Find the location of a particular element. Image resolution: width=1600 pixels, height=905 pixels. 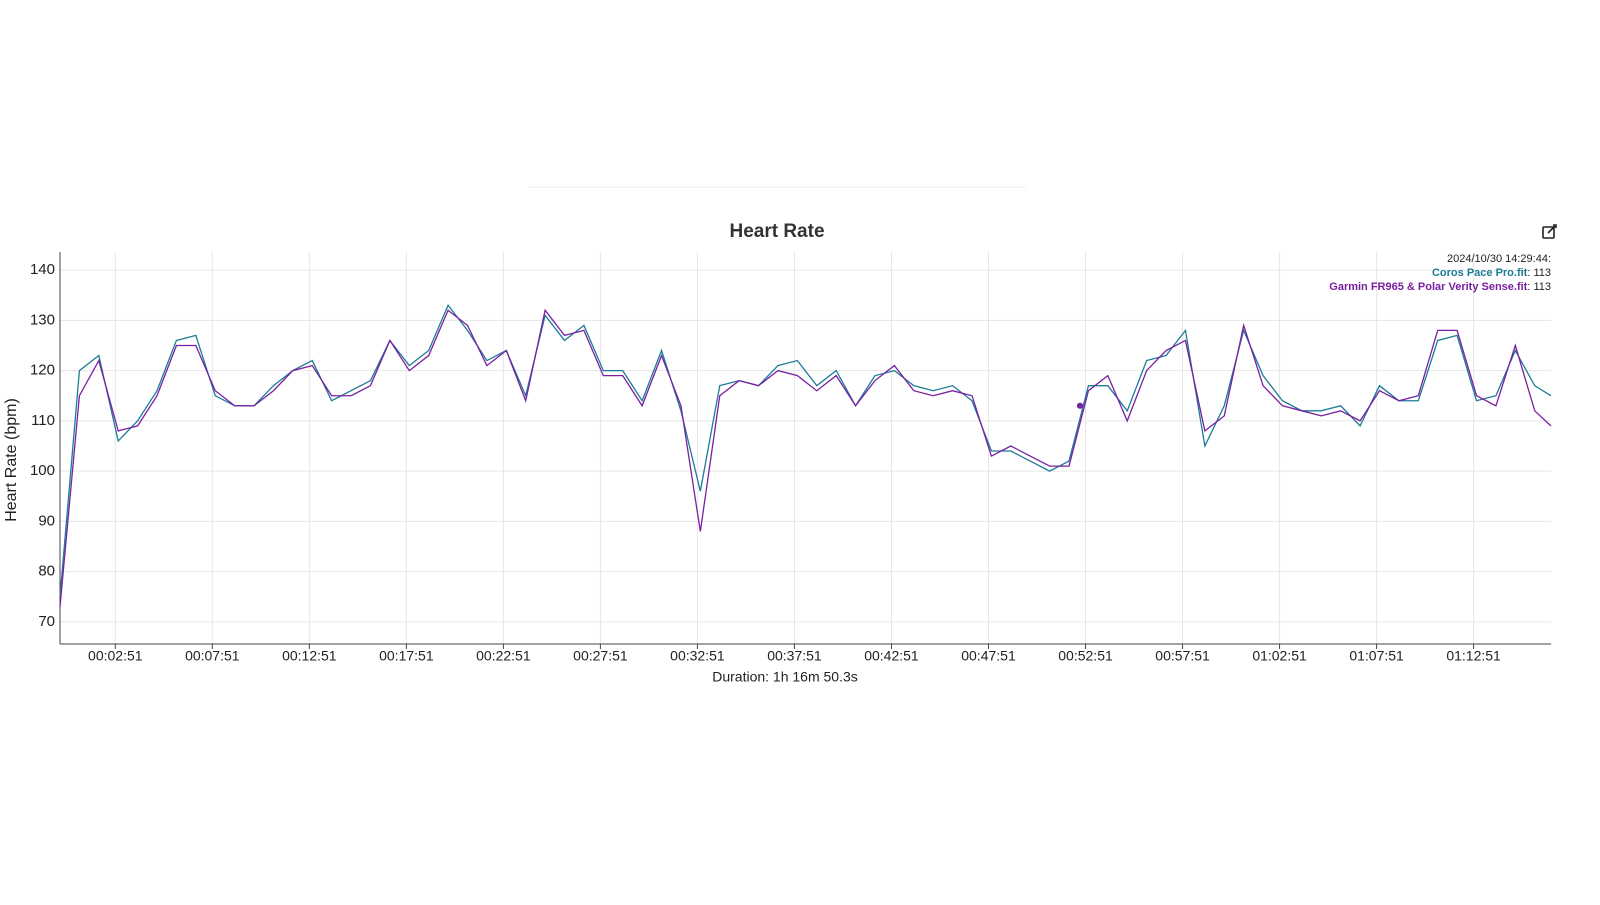

x-tick-label: 00:27:51 is located at coordinates (600, 656).